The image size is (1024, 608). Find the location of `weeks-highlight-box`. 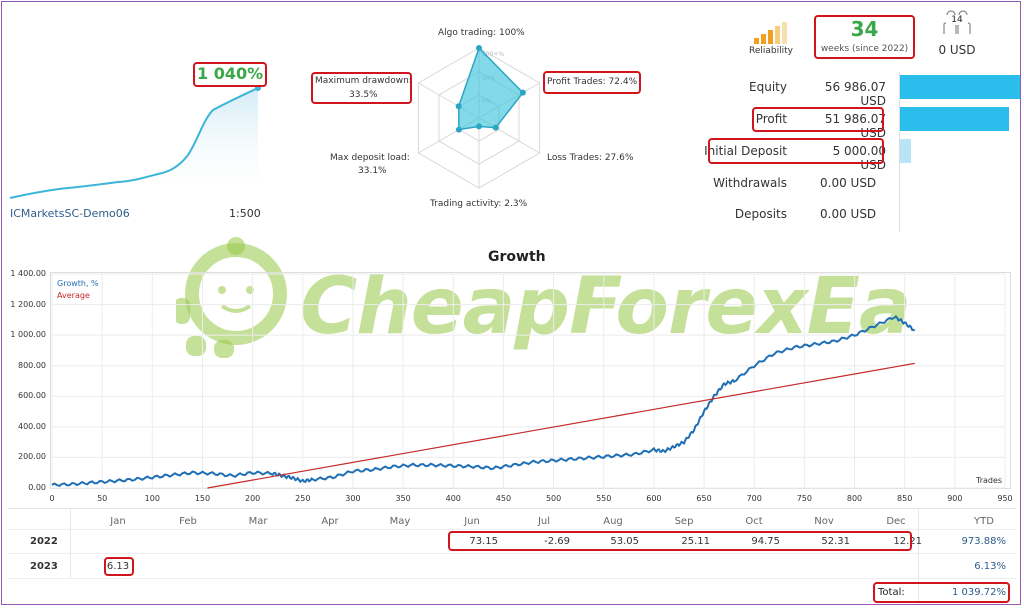

weeks-highlight-box is located at coordinates (864, 37).